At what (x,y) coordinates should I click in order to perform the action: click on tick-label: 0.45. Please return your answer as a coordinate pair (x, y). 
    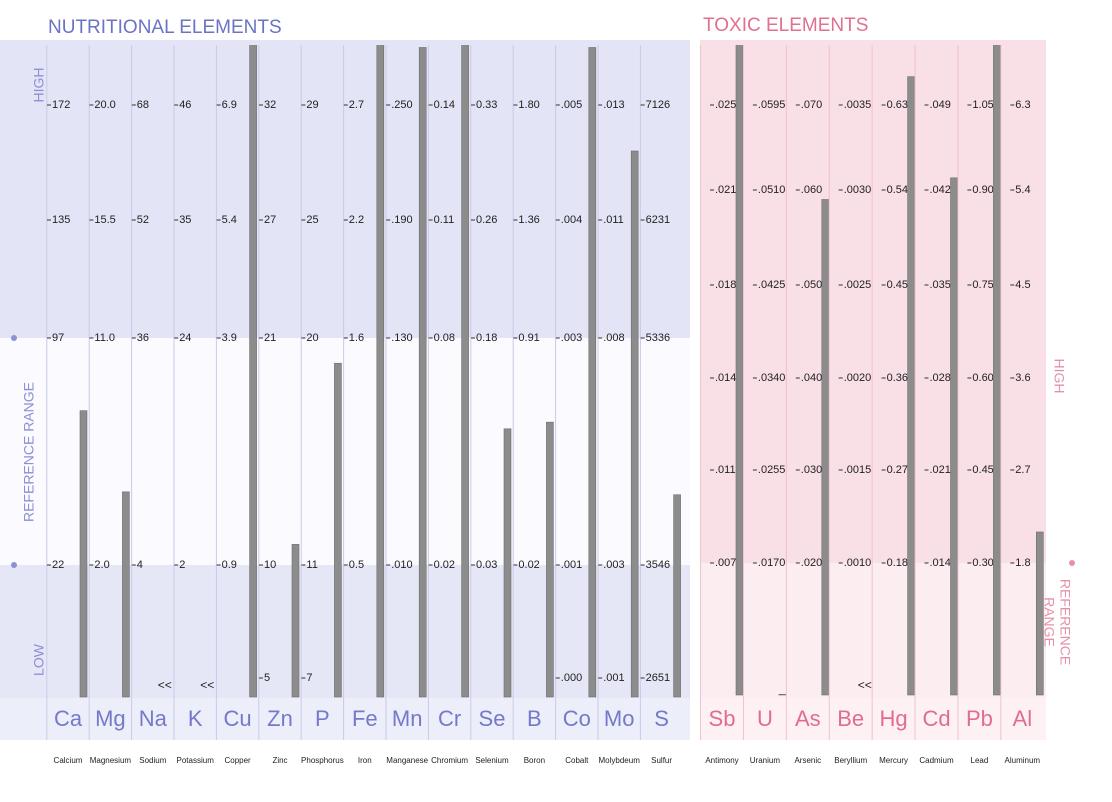
    Looking at the image, I should click on (897, 285).